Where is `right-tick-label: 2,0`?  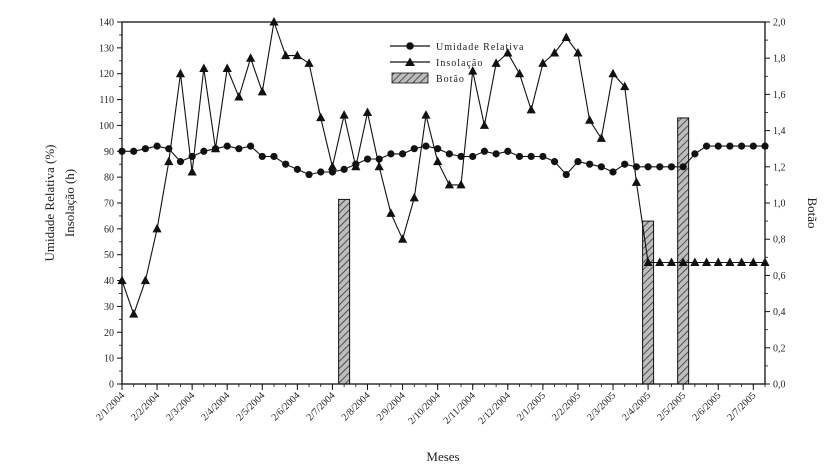 right-tick-label: 2,0 is located at coordinates (779, 23).